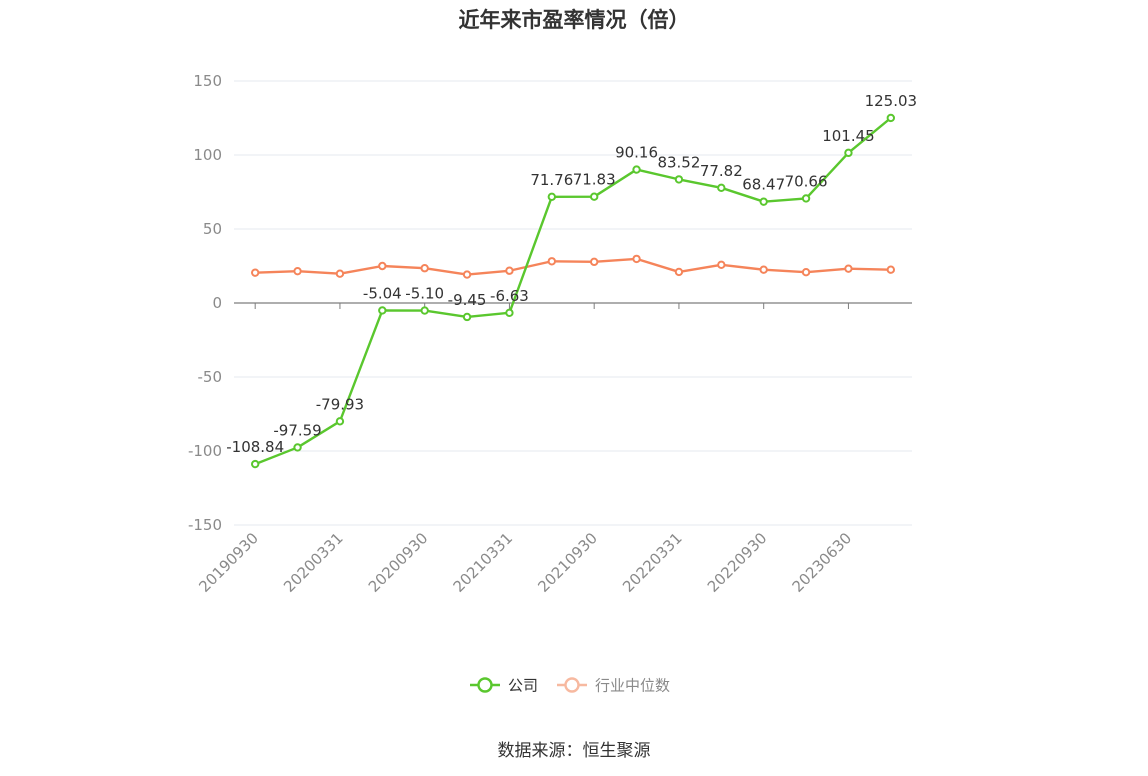 This screenshot has height=776, width=1148. I want to click on data-label: -108.84, so click(255, 447).